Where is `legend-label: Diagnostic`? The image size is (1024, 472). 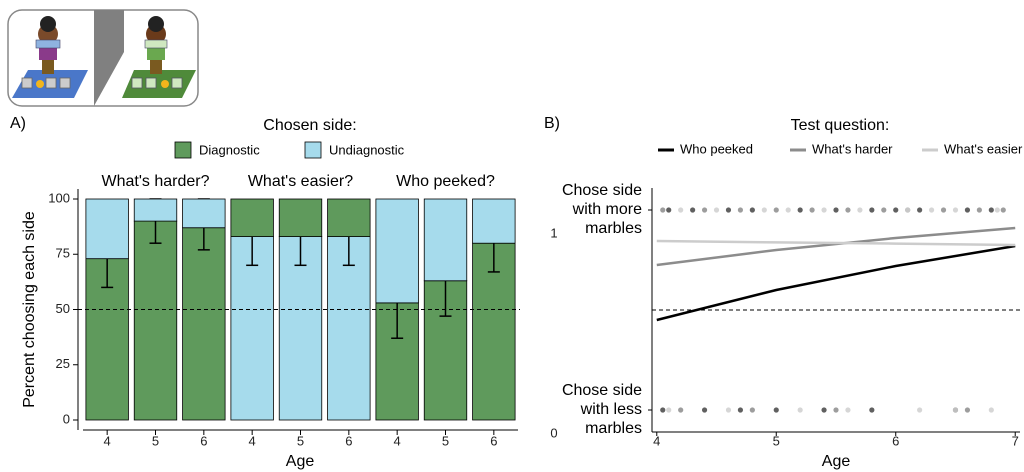 legend-label: Diagnostic is located at coordinates (229, 149).